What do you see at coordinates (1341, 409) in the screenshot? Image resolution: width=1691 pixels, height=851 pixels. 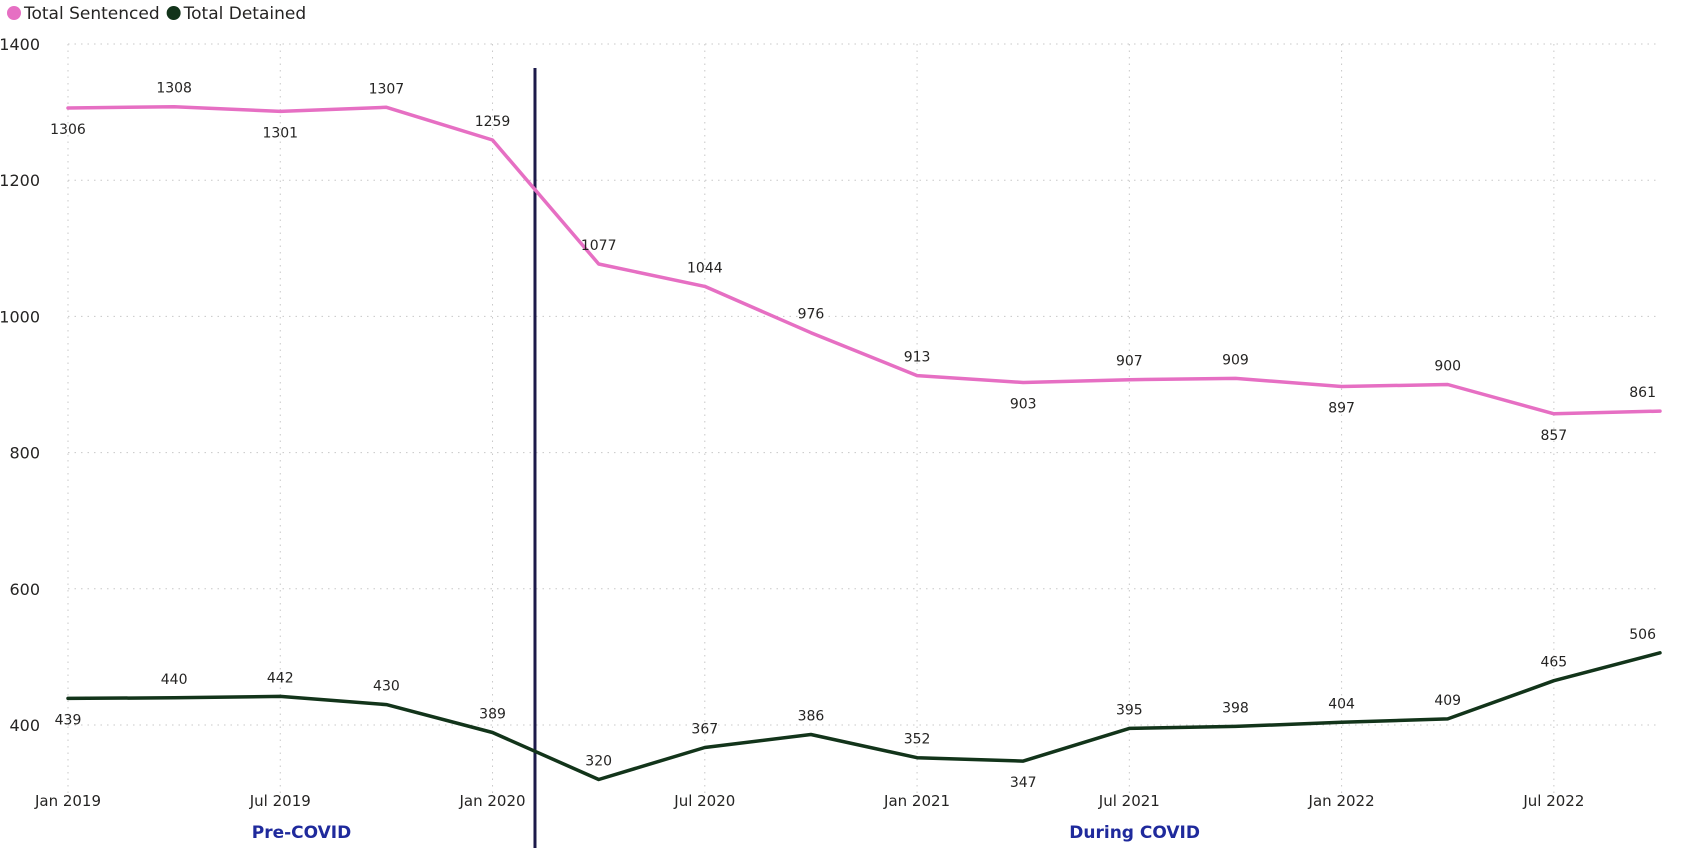 I see `data-label-sentenced: 897` at bounding box center [1341, 409].